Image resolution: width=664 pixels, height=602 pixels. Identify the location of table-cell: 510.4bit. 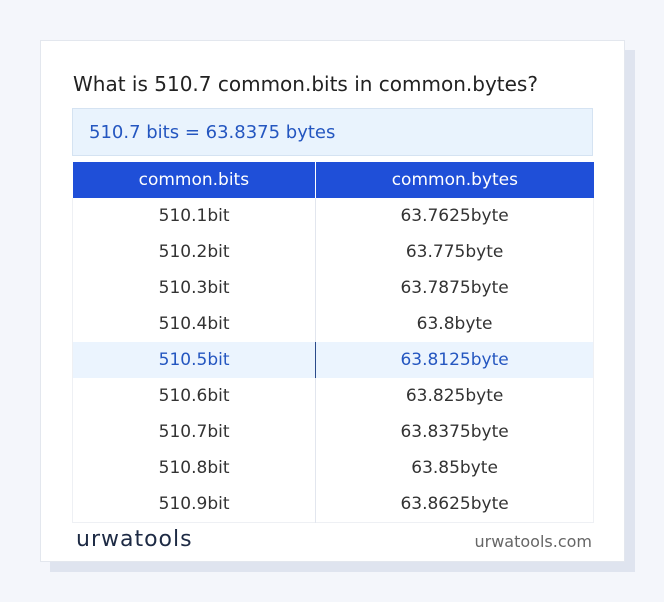
(194, 324).